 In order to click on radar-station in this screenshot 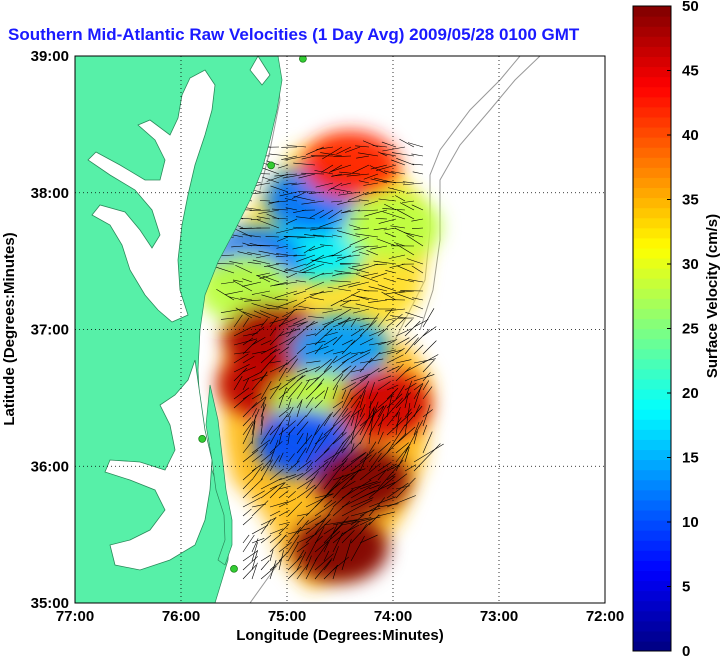, I will do `click(234, 568)`.